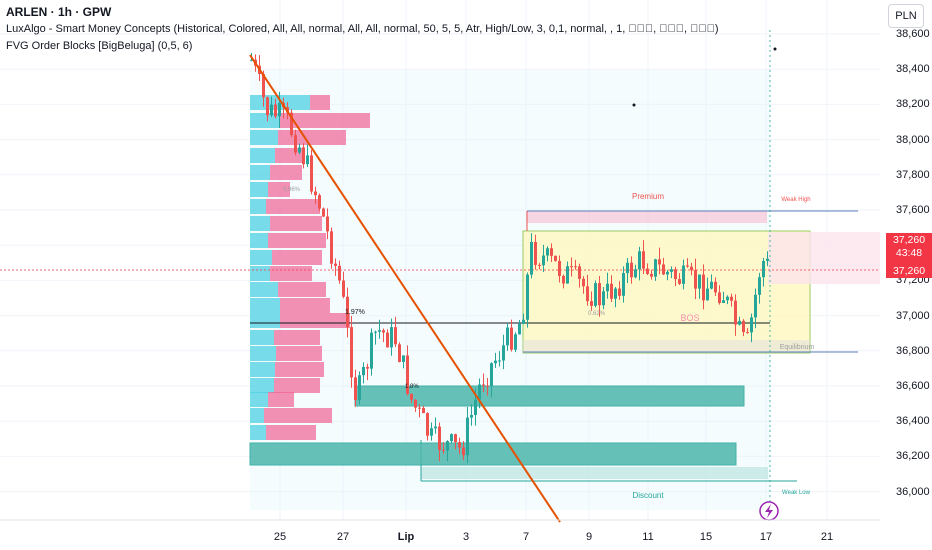 This screenshot has height=550, width=932. I want to click on price-tick-label: 38,200, so click(913, 104).